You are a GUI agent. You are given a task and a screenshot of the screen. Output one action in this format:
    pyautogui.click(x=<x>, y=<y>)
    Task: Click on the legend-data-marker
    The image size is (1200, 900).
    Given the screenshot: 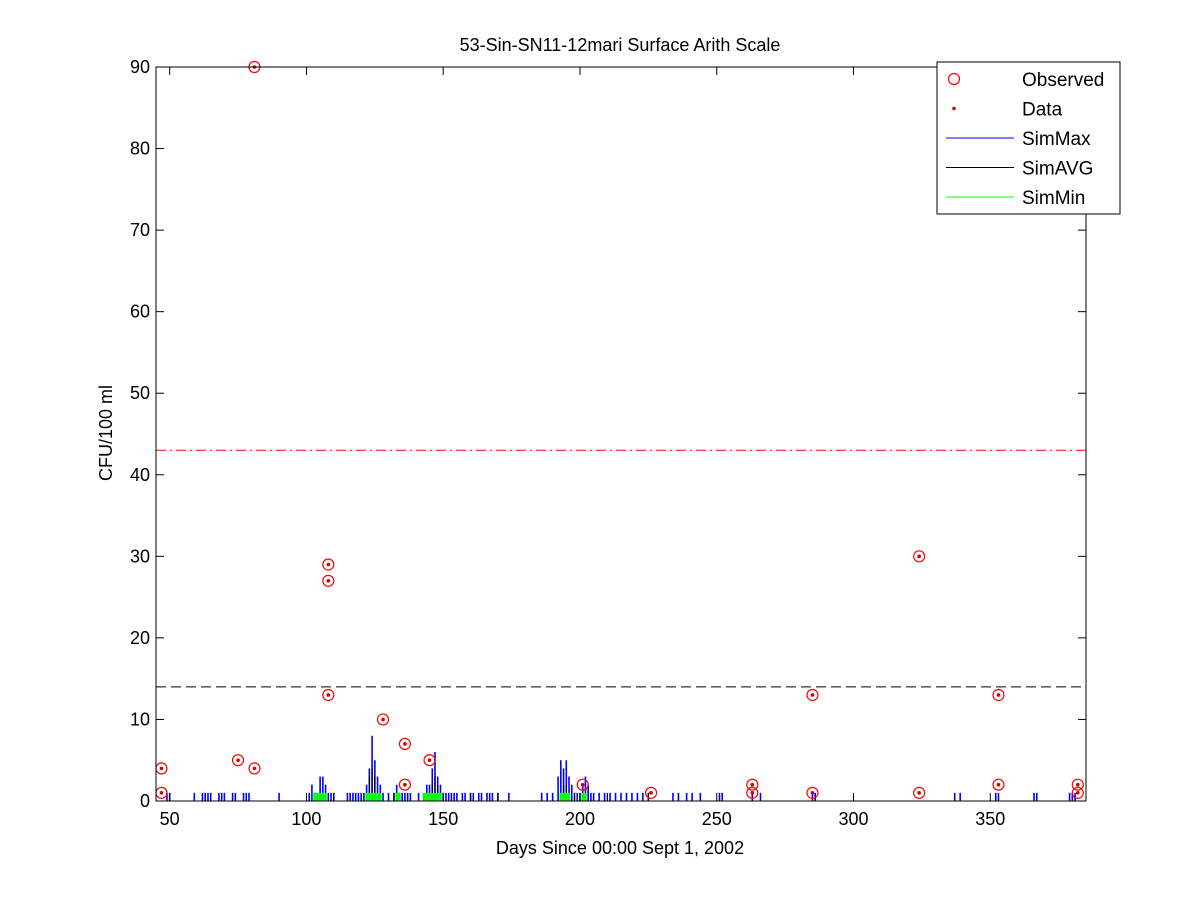 What is the action you would take?
    pyautogui.click(x=954, y=108)
    